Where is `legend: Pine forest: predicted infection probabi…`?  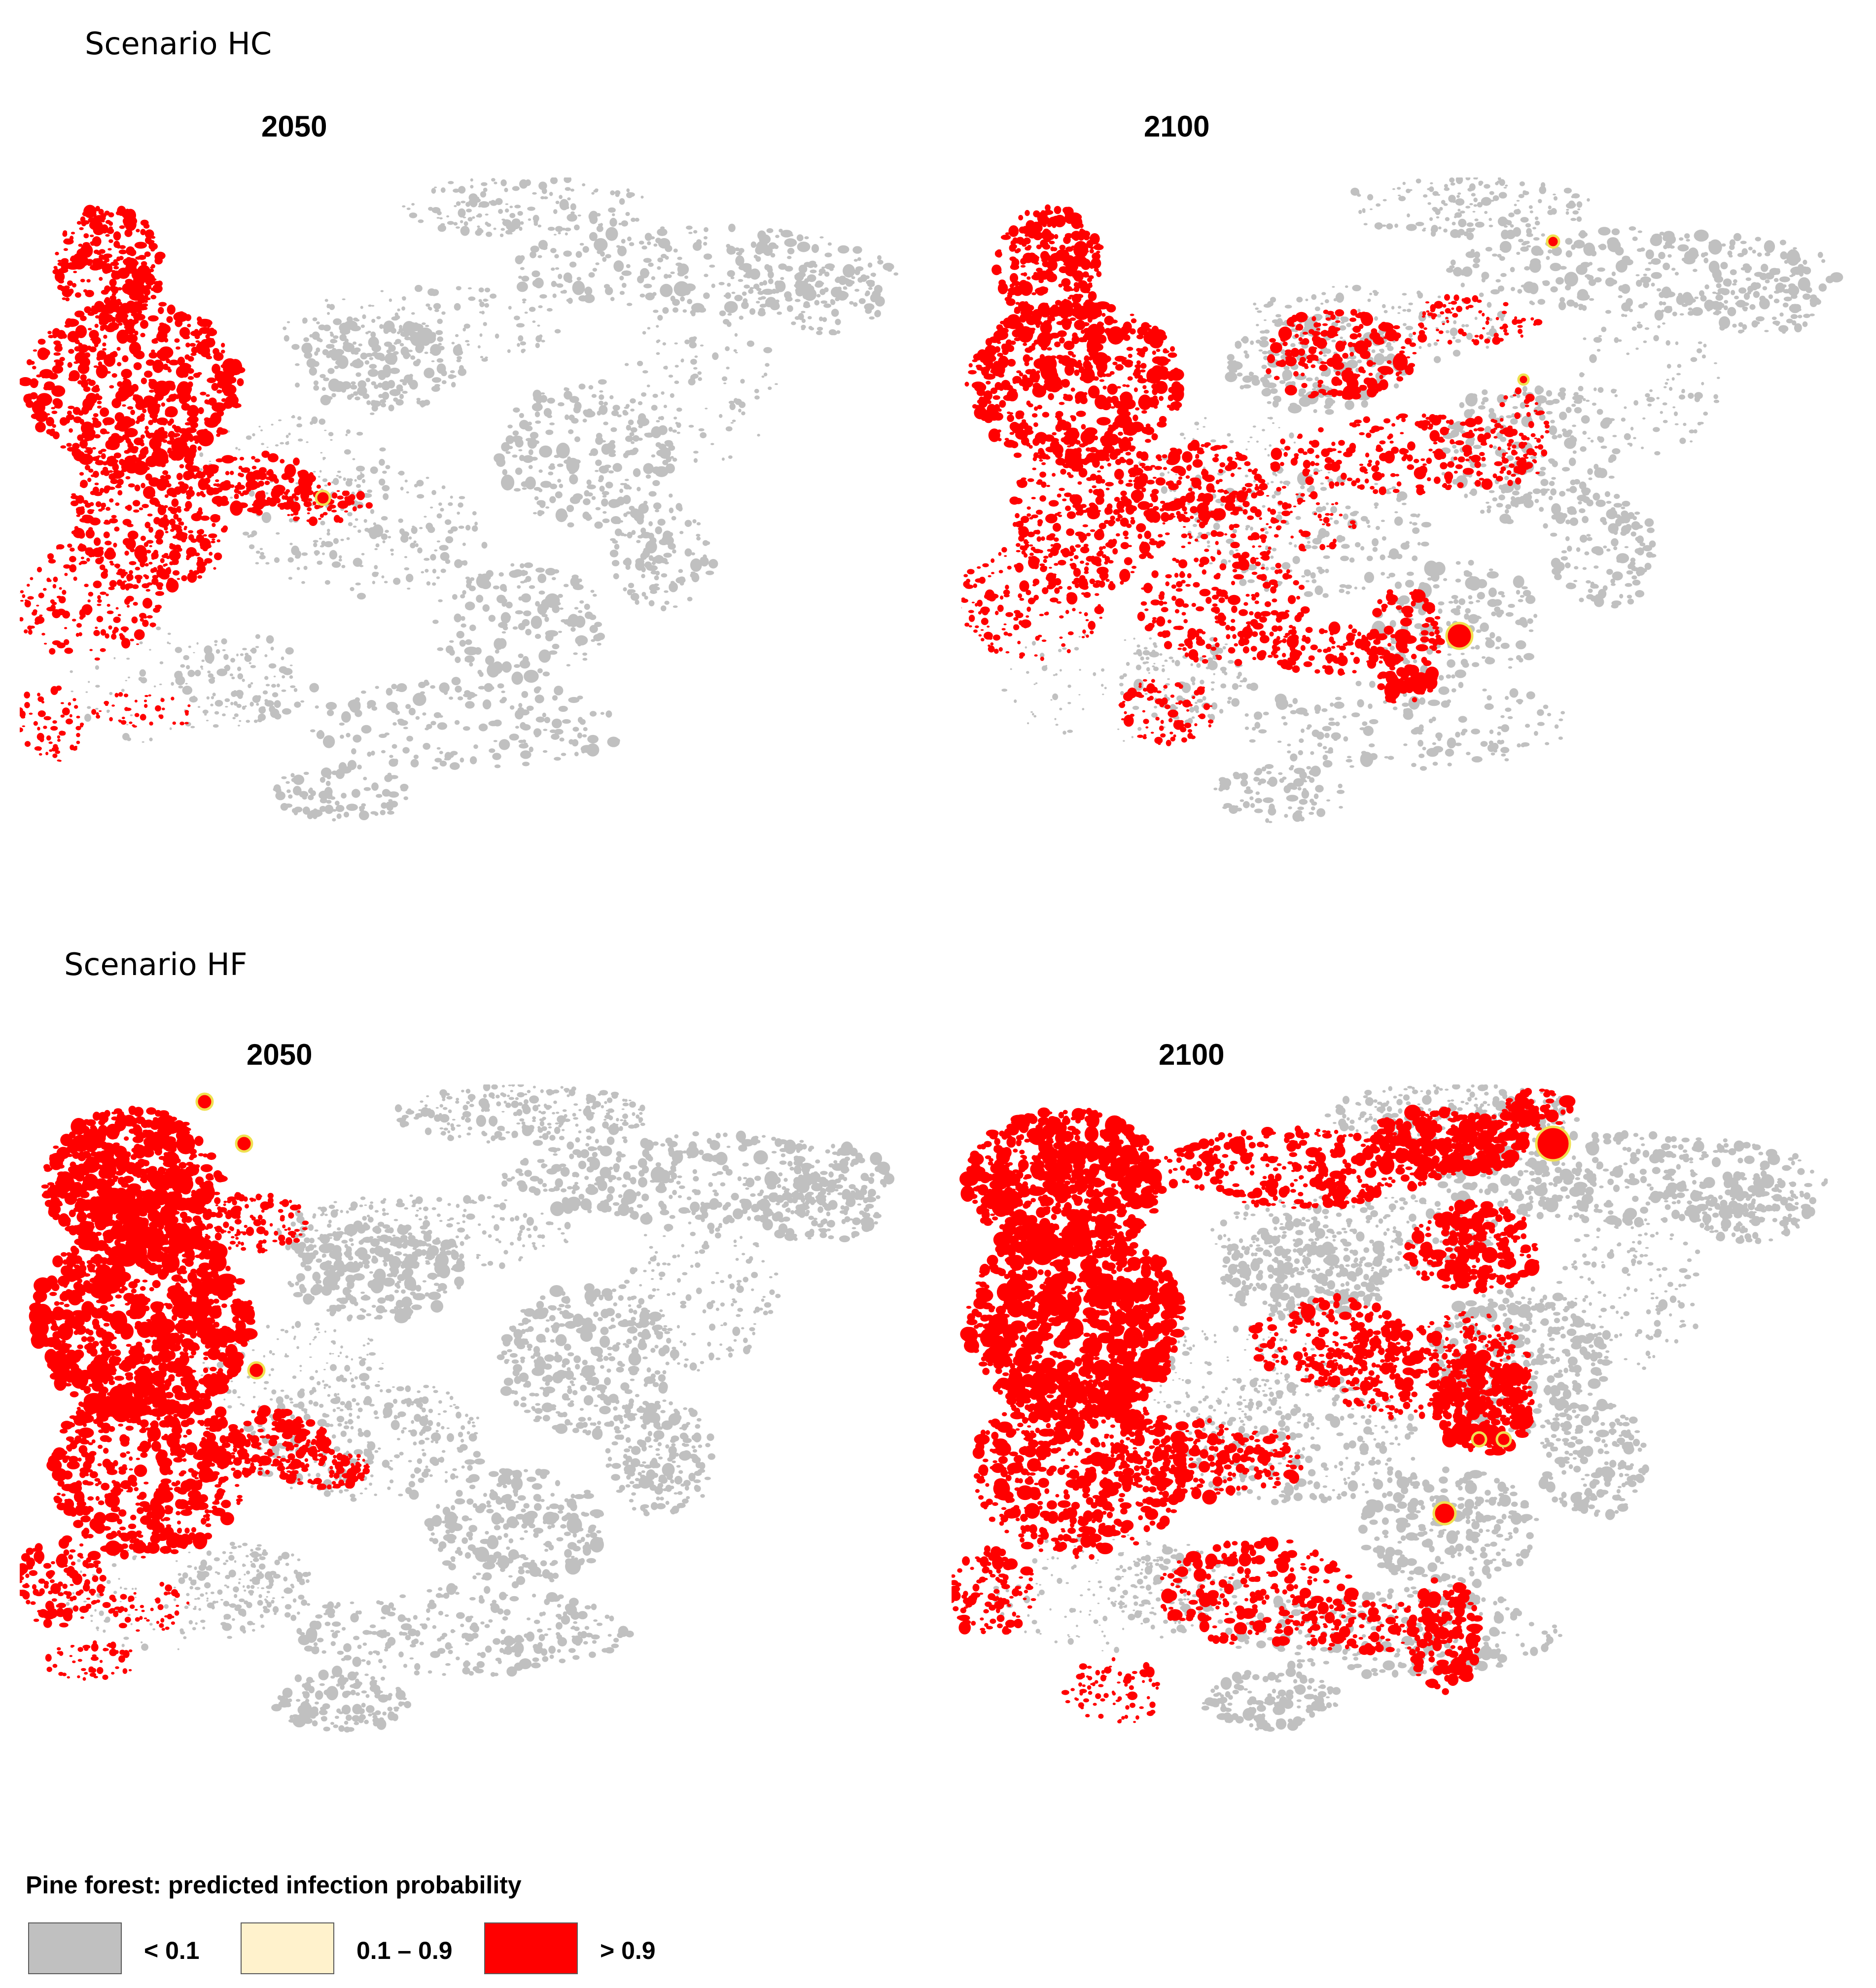 legend: Pine forest: predicted infection probabi… is located at coordinates (396, 1928).